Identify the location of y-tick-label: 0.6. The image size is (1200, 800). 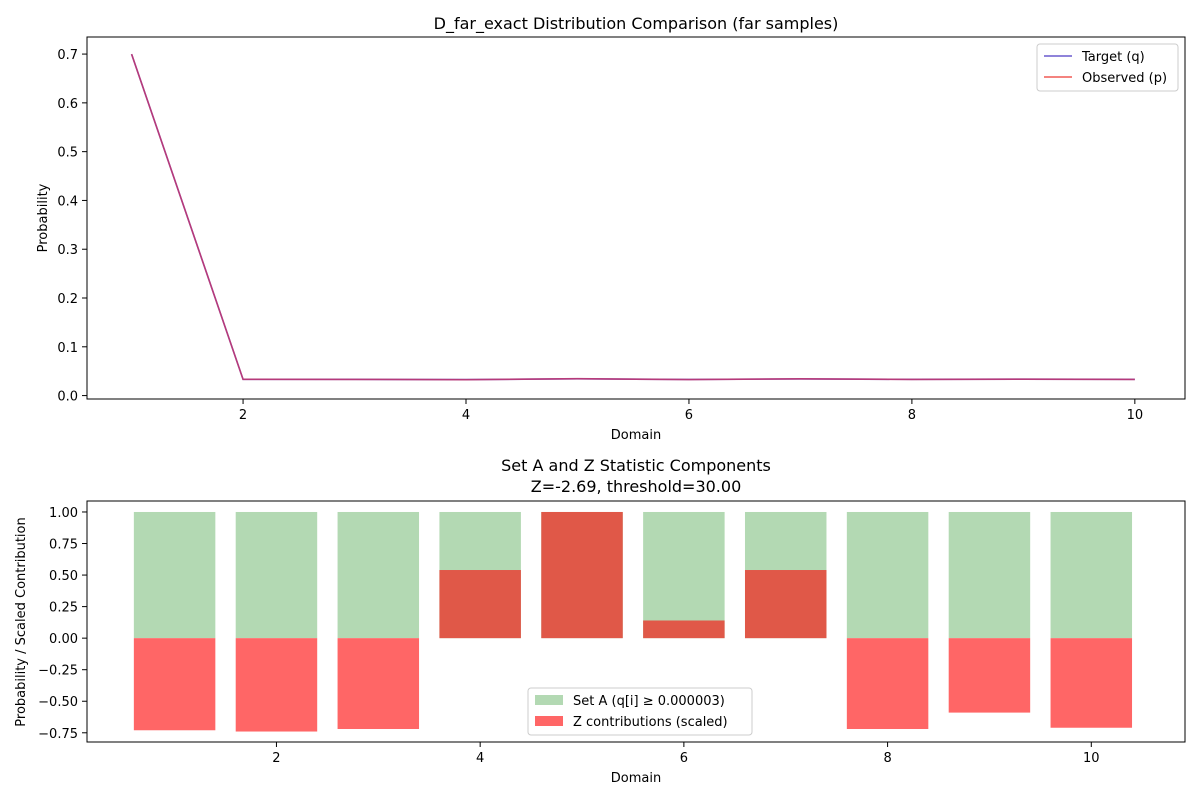
(67, 104).